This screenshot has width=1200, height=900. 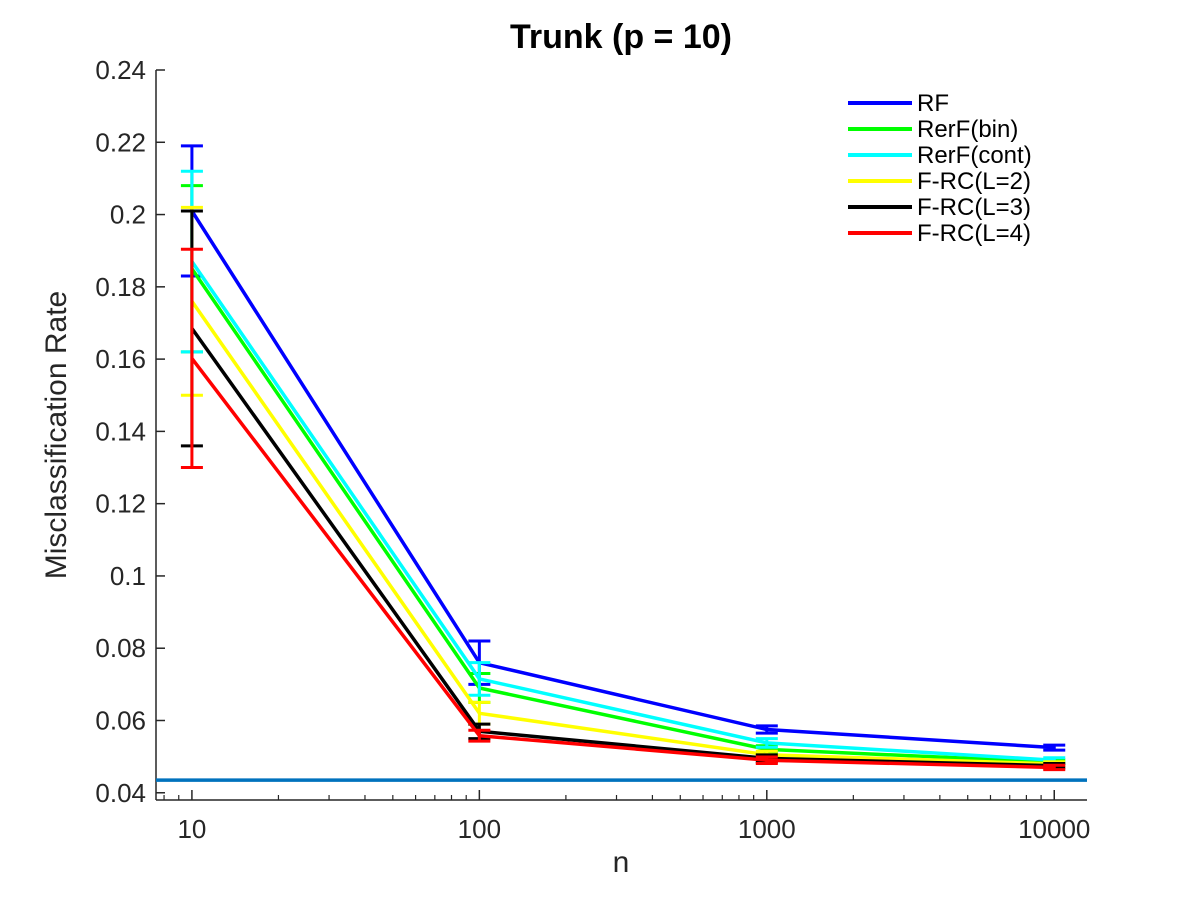 What do you see at coordinates (767, 829) in the screenshot?
I see `x-tick-label: 1000` at bounding box center [767, 829].